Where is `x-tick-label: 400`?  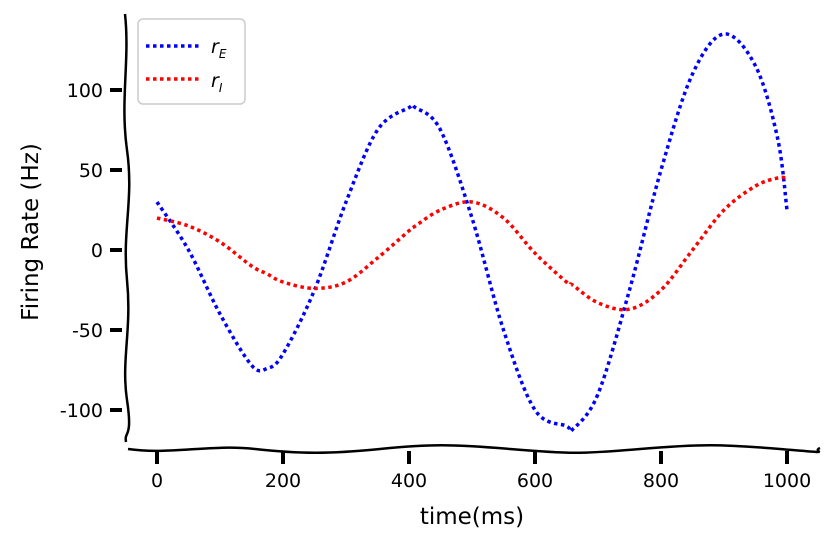
x-tick-label: 400 is located at coordinates (409, 481).